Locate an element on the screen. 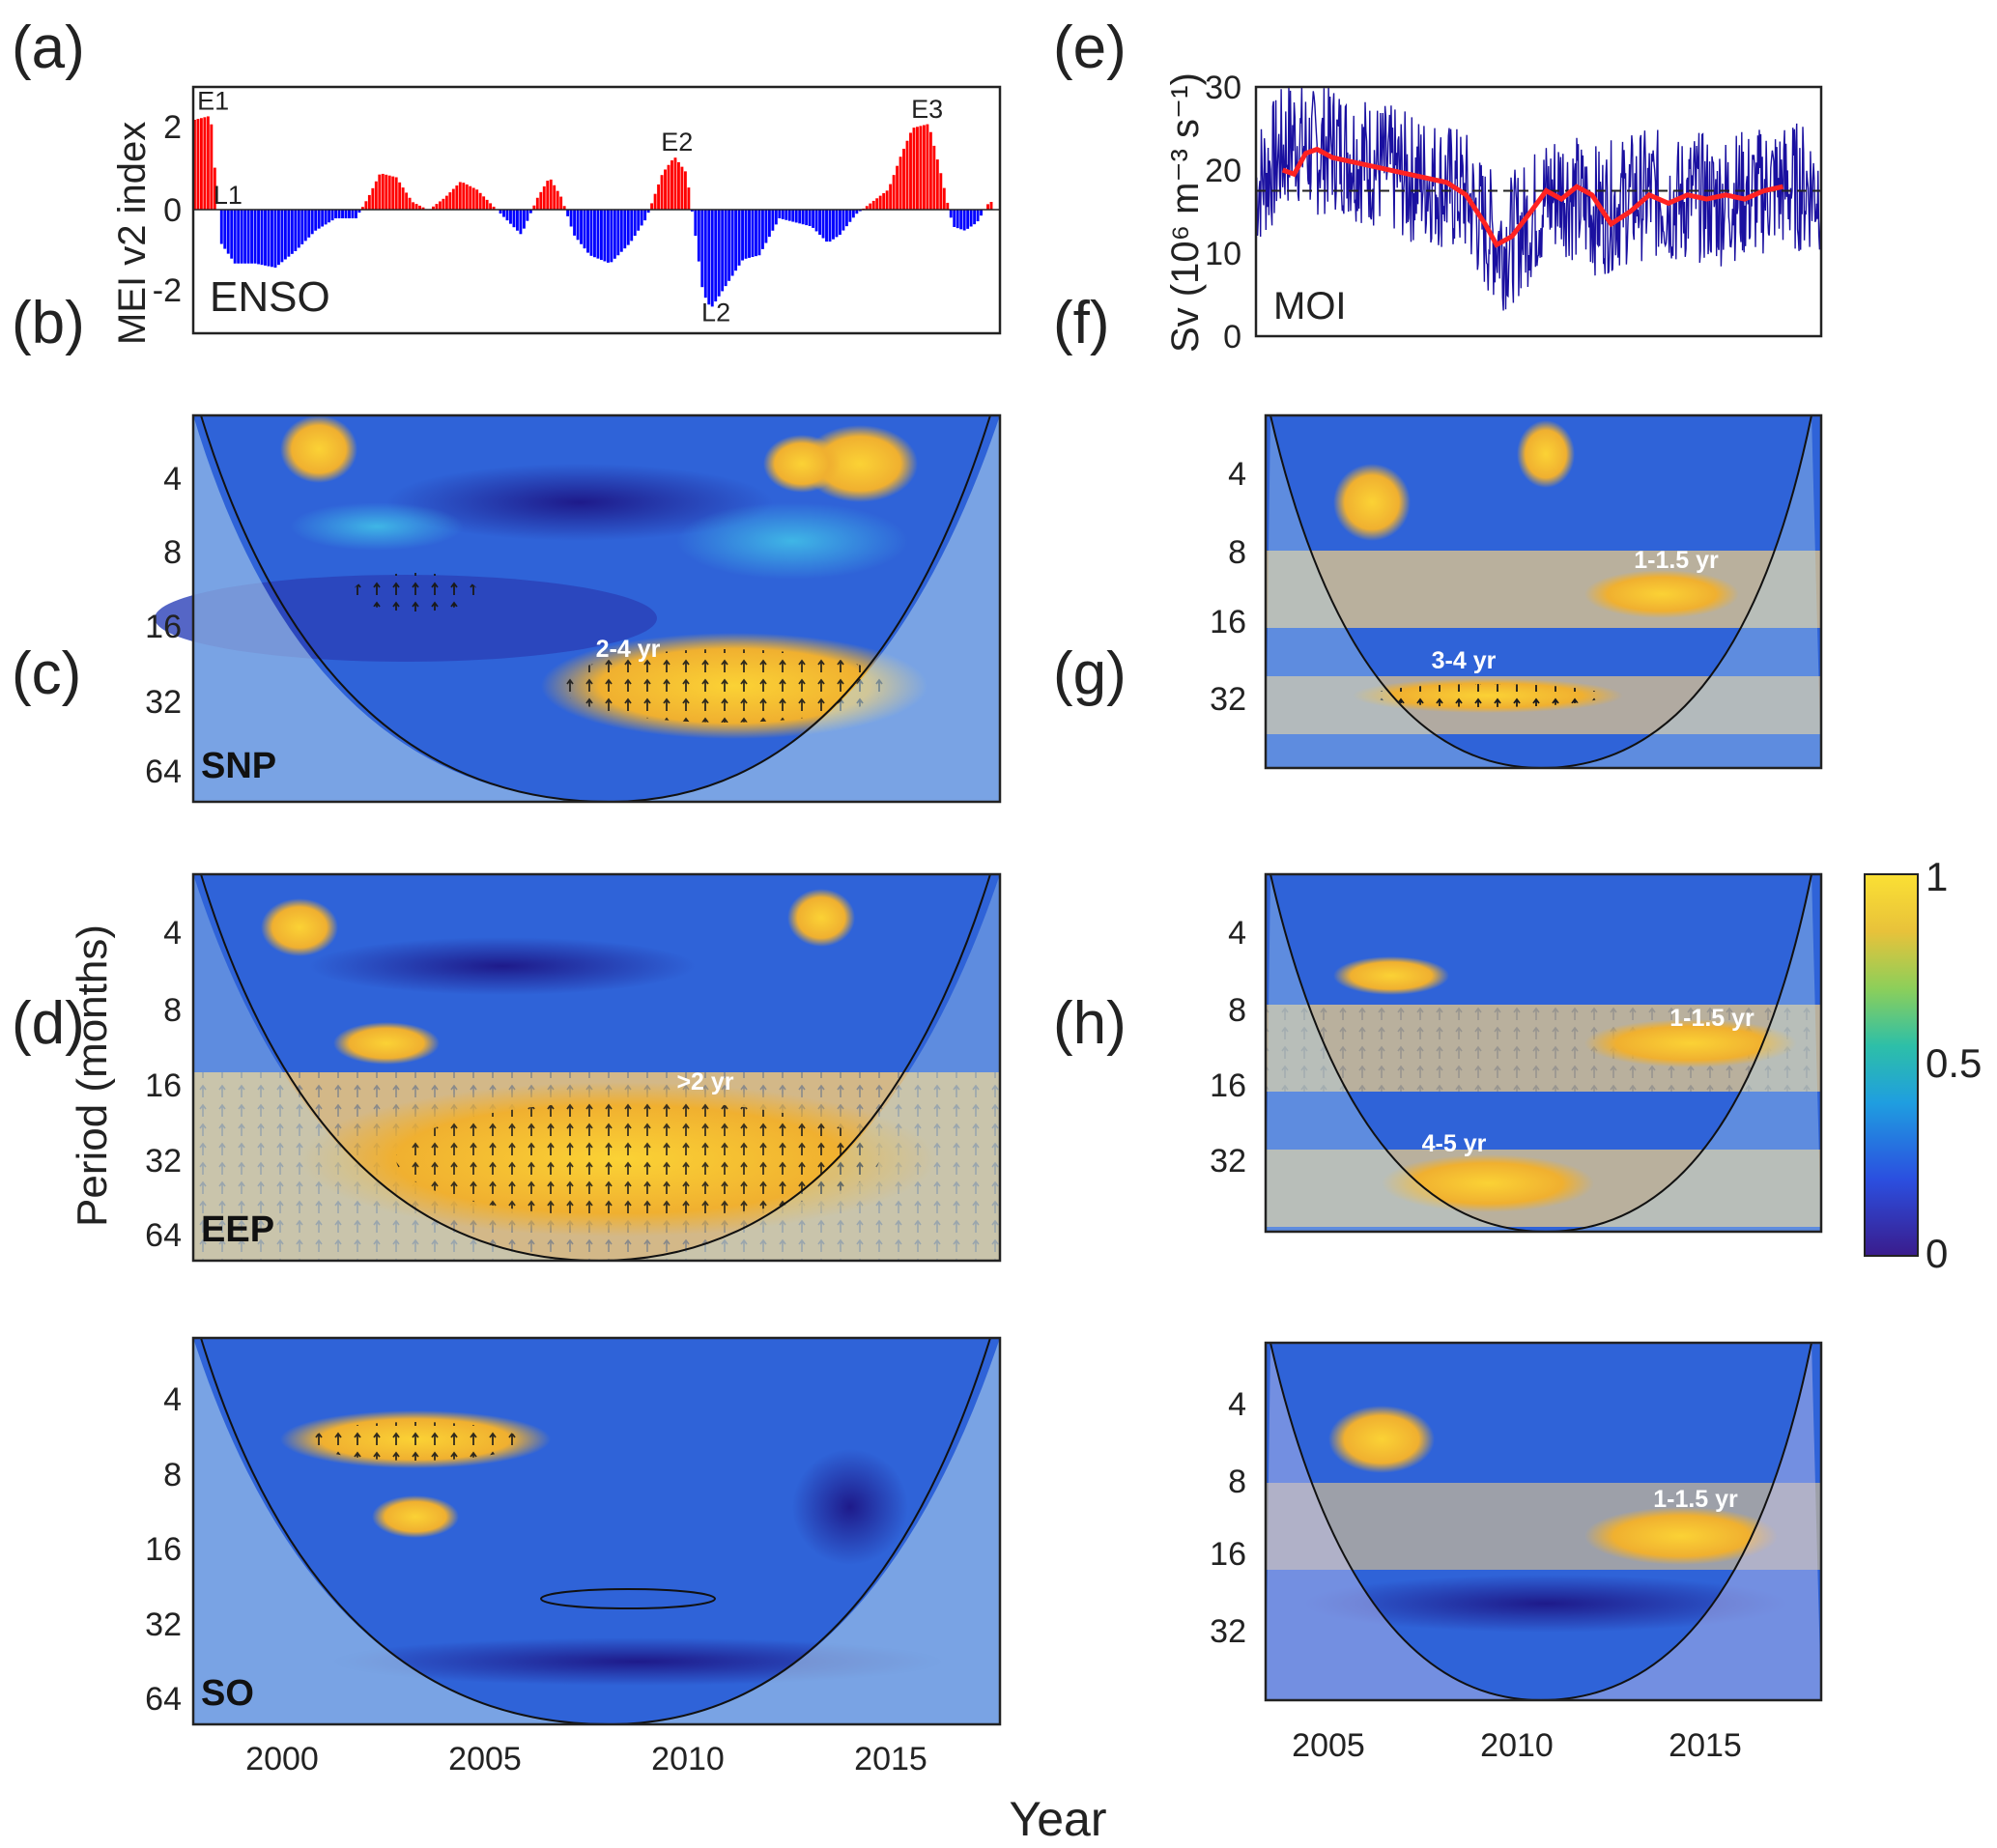 The image size is (1997, 1848). enso-event-L2: L2 is located at coordinates (715, 312).